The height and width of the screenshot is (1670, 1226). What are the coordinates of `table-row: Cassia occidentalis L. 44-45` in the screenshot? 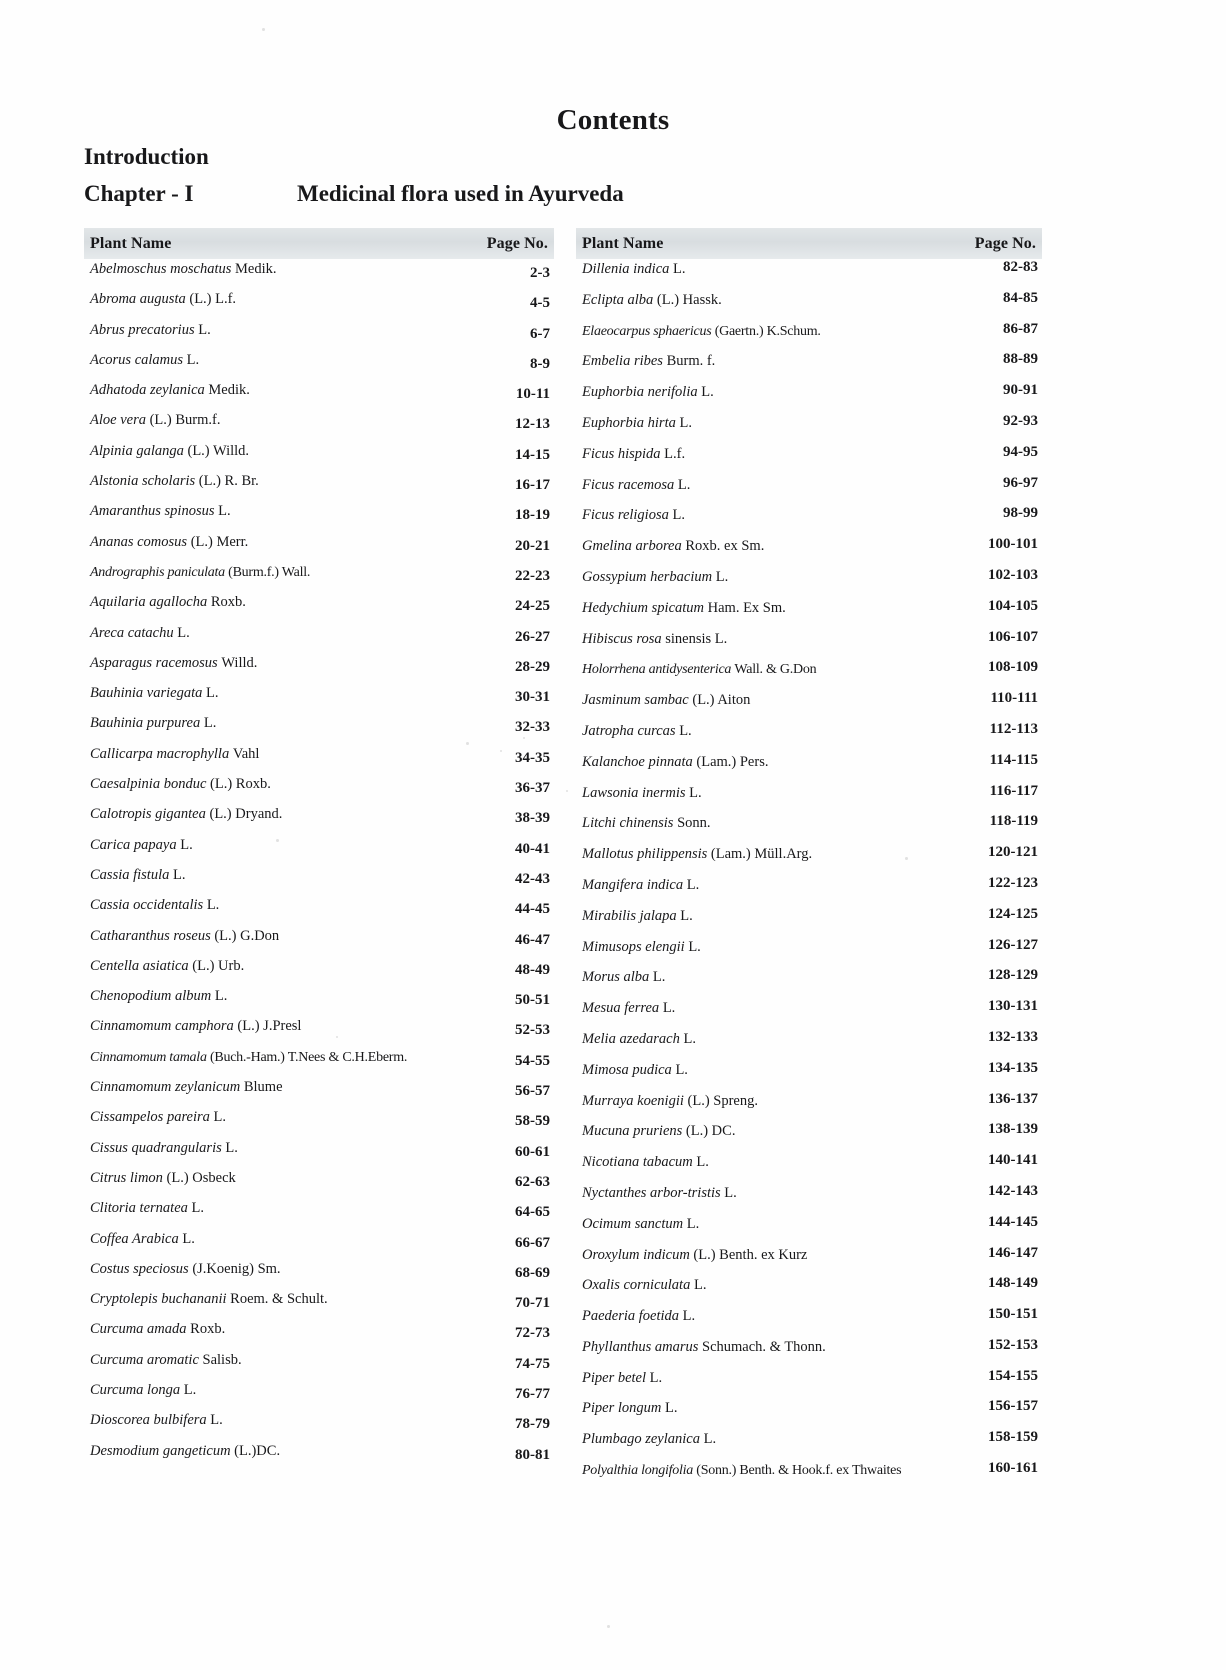 It's located at (319, 912).